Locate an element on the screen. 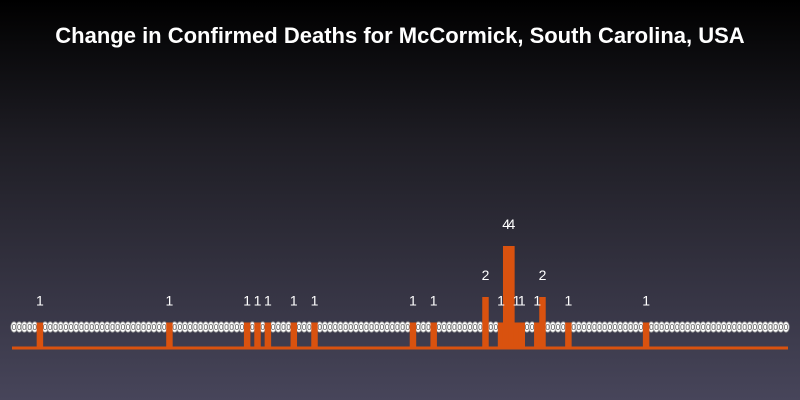 Image resolution: width=800 pixels, height=400 pixels. zero-point-day-131: 0 is located at coordinates (693, 327).